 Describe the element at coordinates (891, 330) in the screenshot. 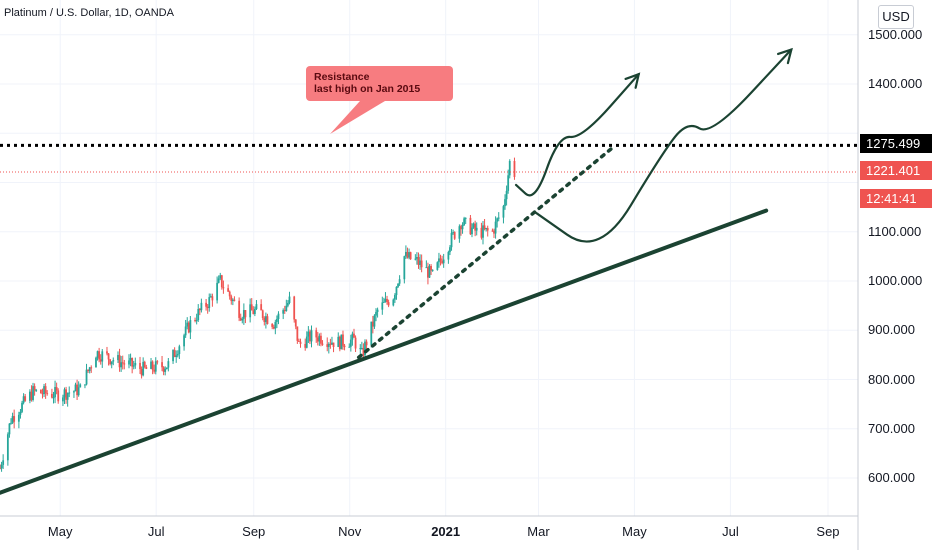

I see `y-tick-label: 900.000` at that location.